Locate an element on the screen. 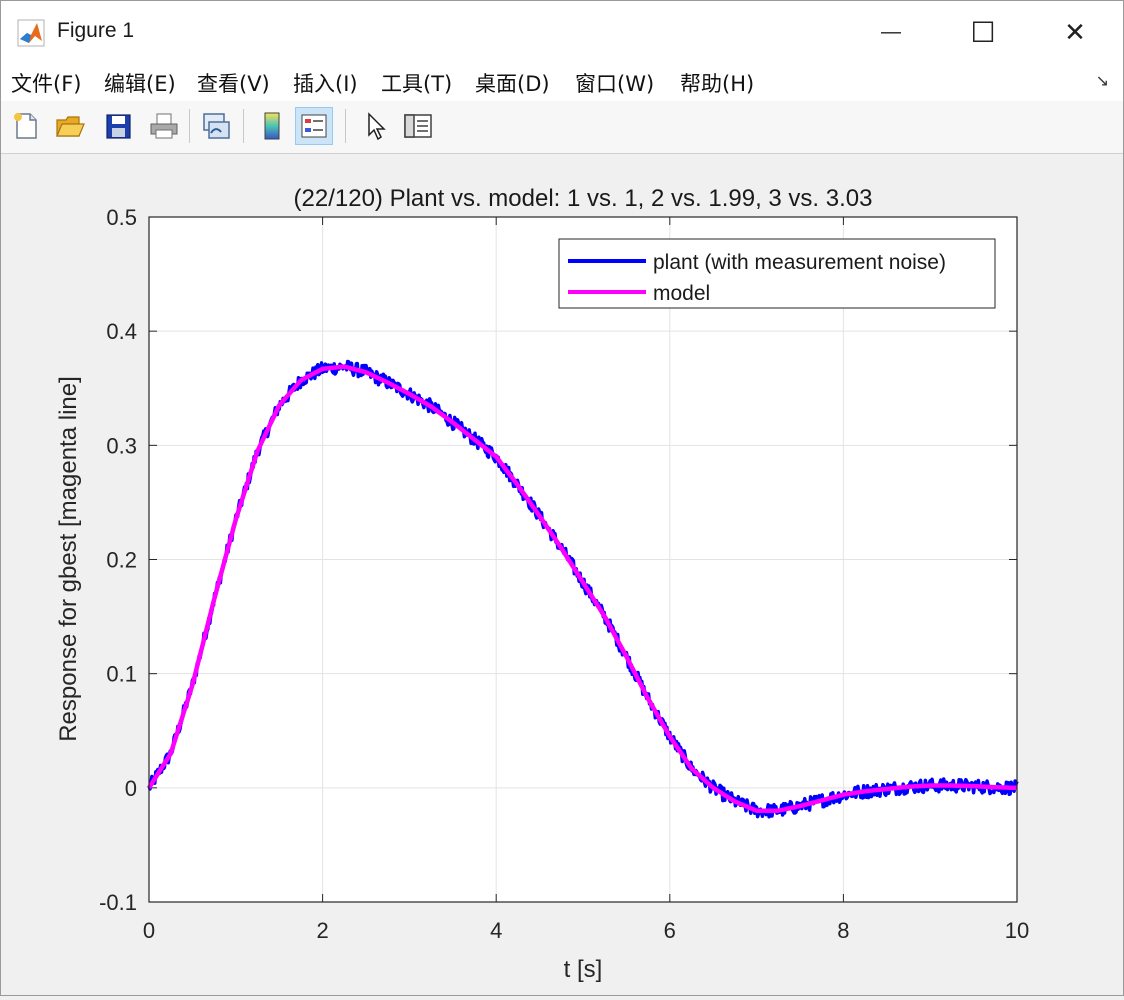 The height and width of the screenshot is (1000, 1124). maximize-button: ☐ is located at coordinates (983, 32).